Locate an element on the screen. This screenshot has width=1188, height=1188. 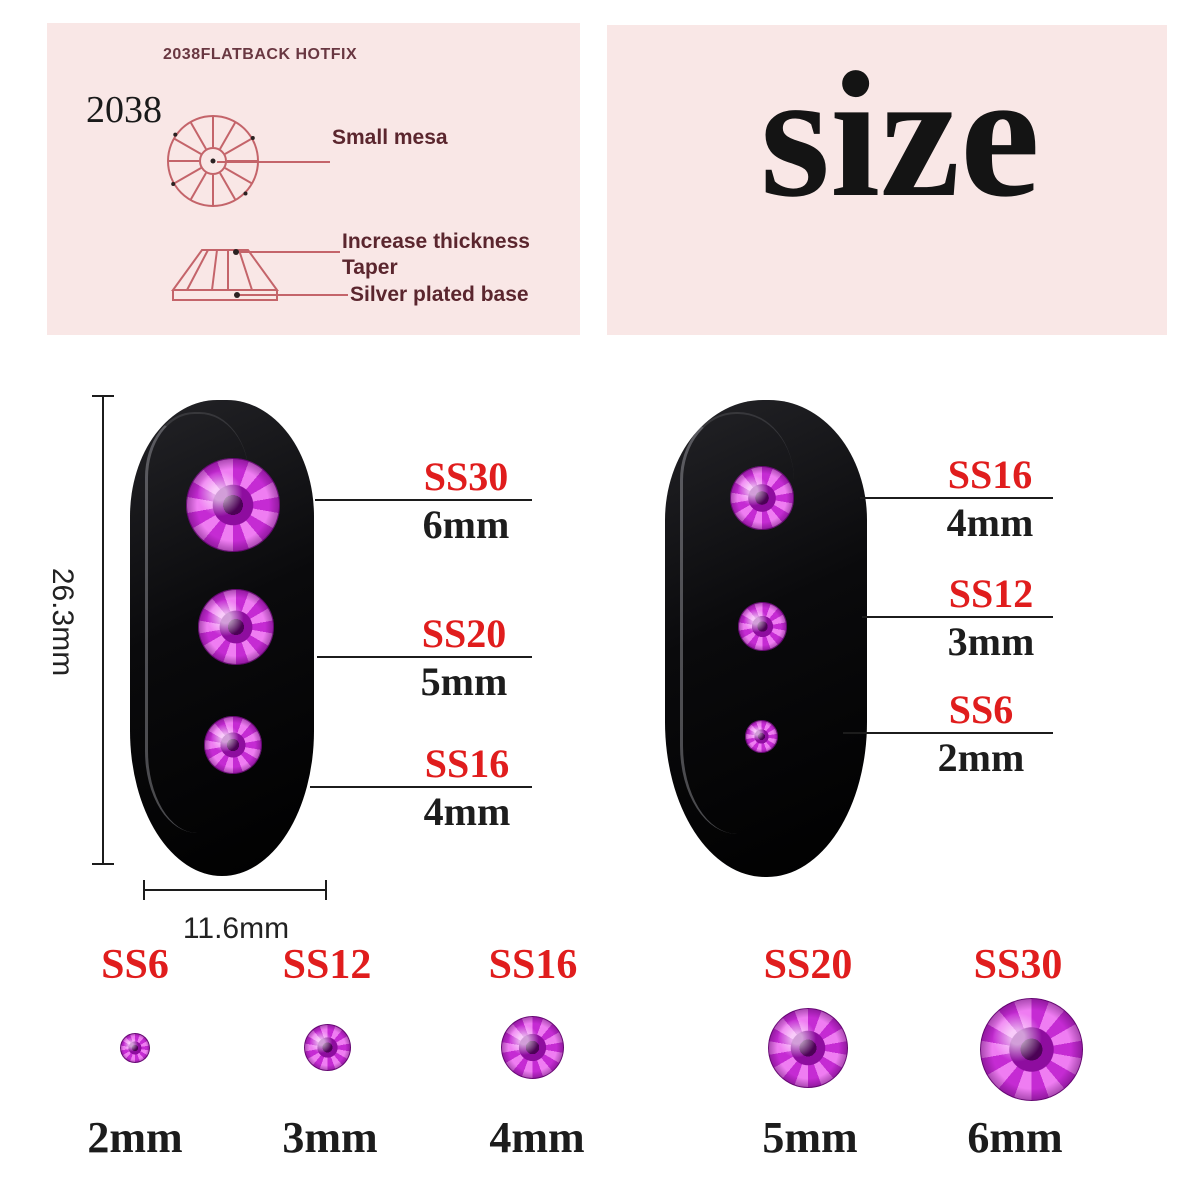
ss6-label: SS6 is located at coordinates (981, 709).